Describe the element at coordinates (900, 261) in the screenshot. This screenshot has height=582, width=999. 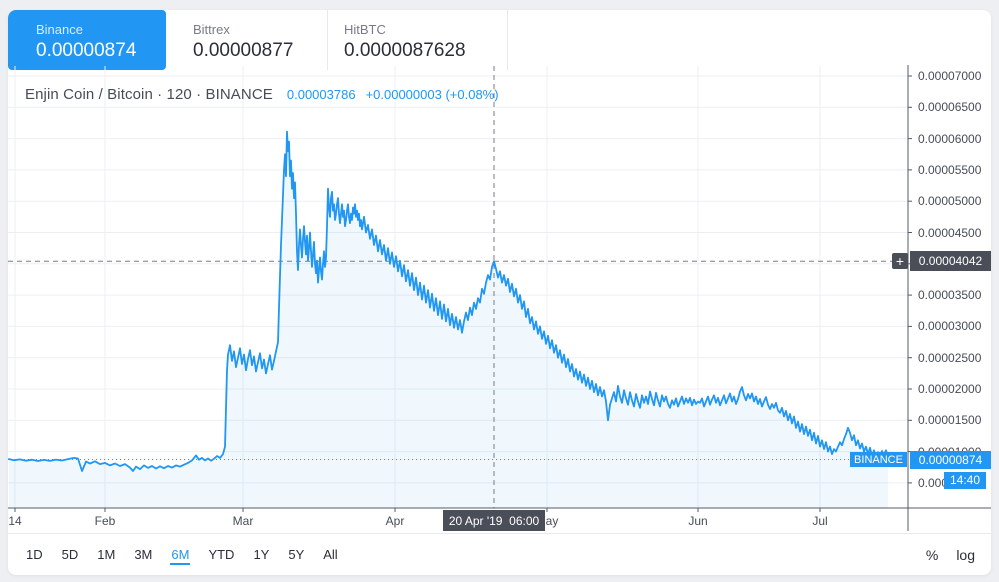
I see `crosshair-plus-icon: +` at that location.